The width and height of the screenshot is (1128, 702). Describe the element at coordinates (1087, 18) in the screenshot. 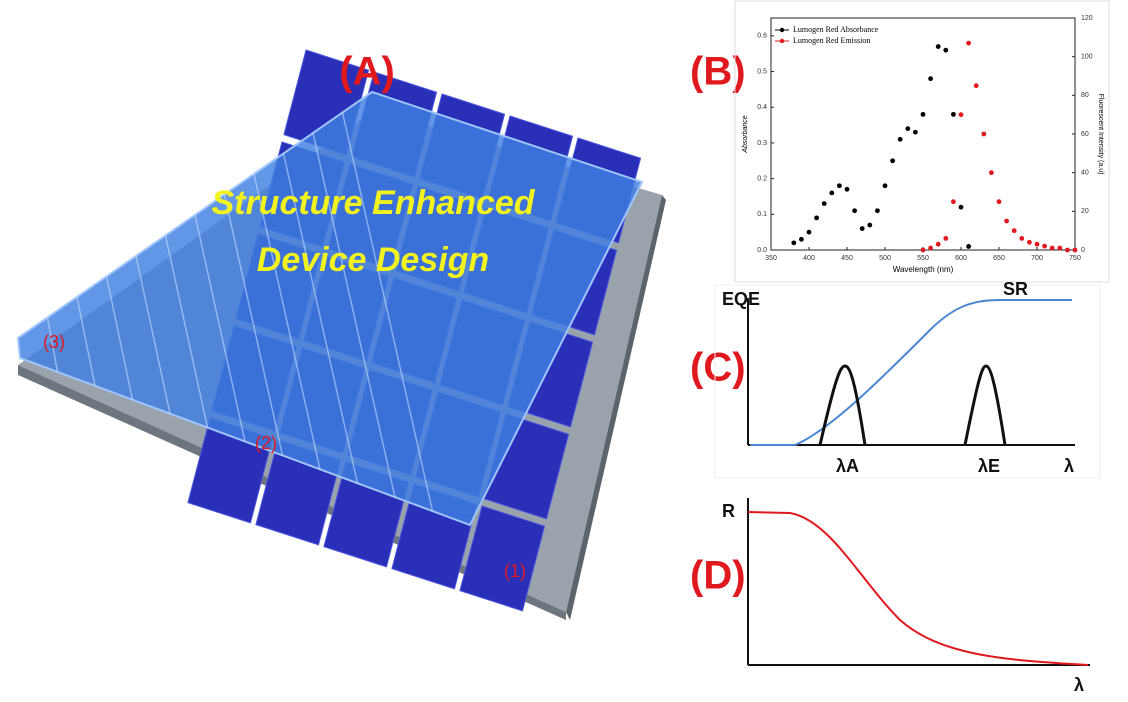

I see `y2-tick-label: 120` at that location.